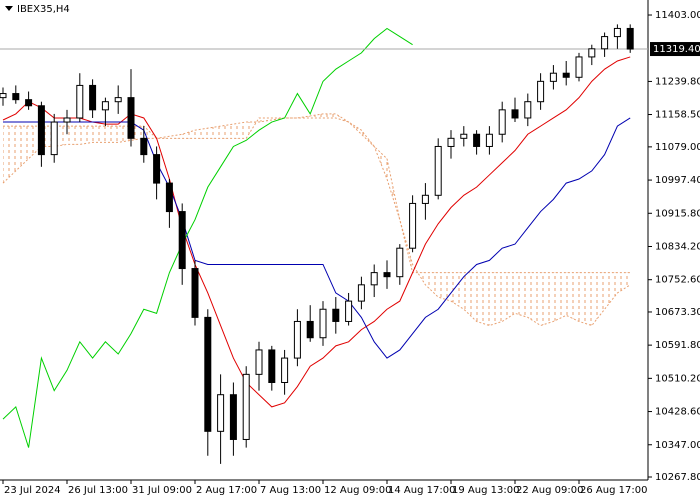  What do you see at coordinates (677, 180) in the screenshot?
I see `y-tick-label: 10997.40` at bounding box center [677, 180].